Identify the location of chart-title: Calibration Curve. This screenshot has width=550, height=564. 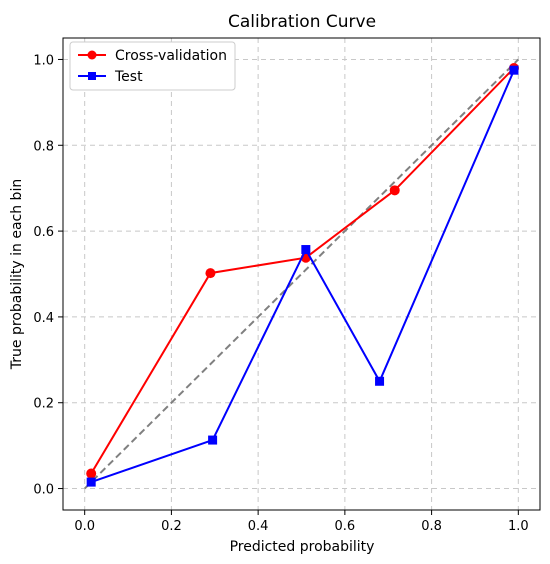
(302, 22).